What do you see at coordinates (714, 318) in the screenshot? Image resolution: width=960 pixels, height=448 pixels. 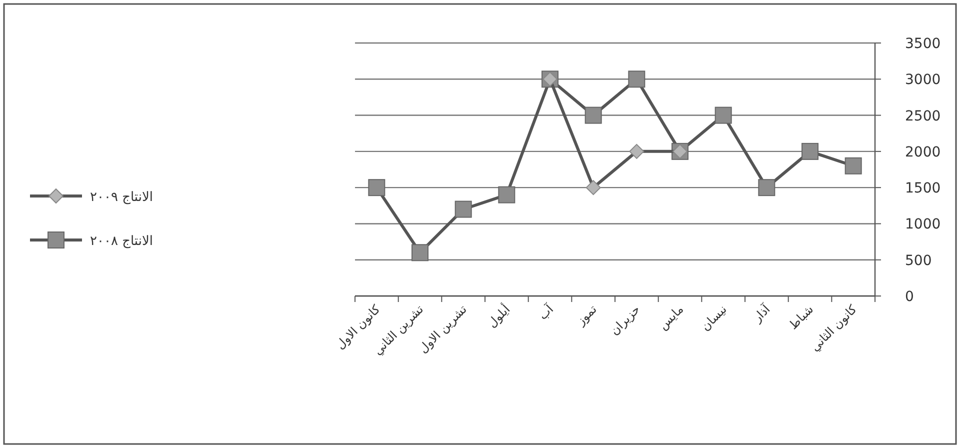 I see `x-tick-label: نيسان` at bounding box center [714, 318].